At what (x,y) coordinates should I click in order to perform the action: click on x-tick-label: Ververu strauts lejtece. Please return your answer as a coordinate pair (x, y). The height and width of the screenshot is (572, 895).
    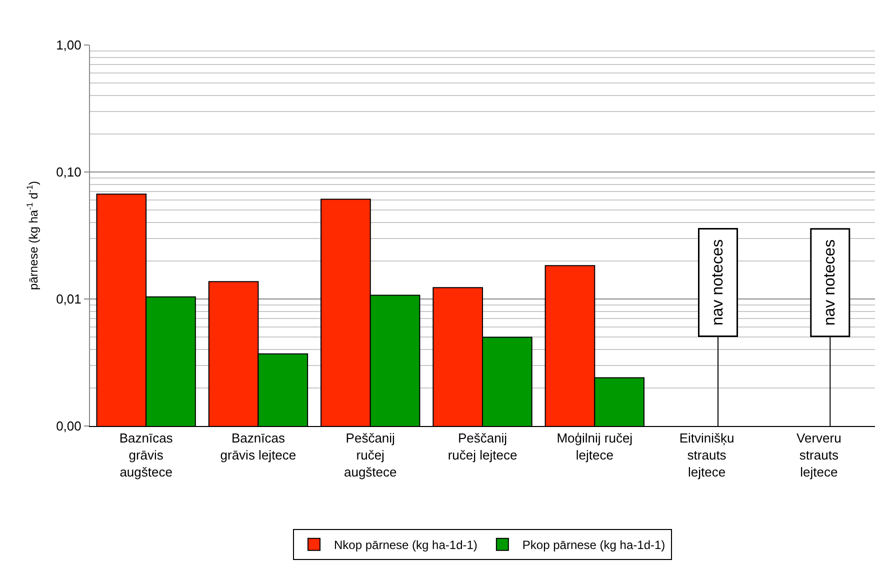
    Looking at the image, I should click on (819, 455).